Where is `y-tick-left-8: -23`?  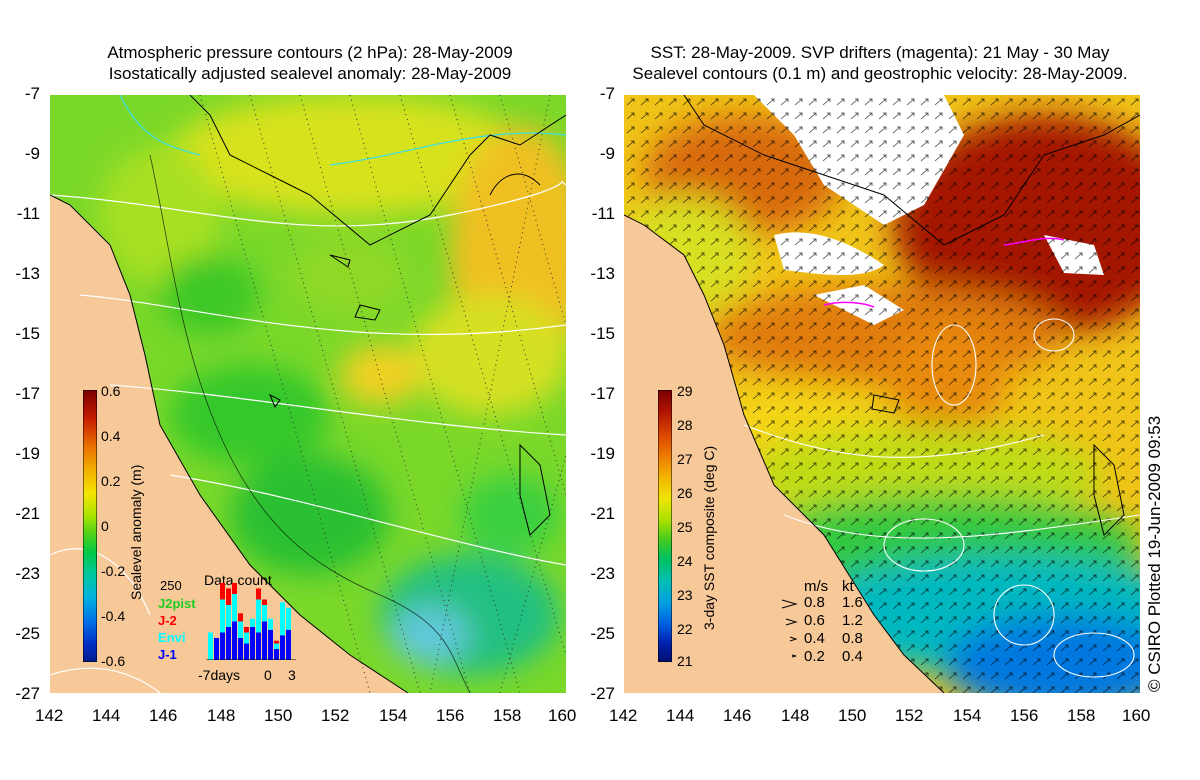 y-tick-left-8: -23 is located at coordinates (27, 573).